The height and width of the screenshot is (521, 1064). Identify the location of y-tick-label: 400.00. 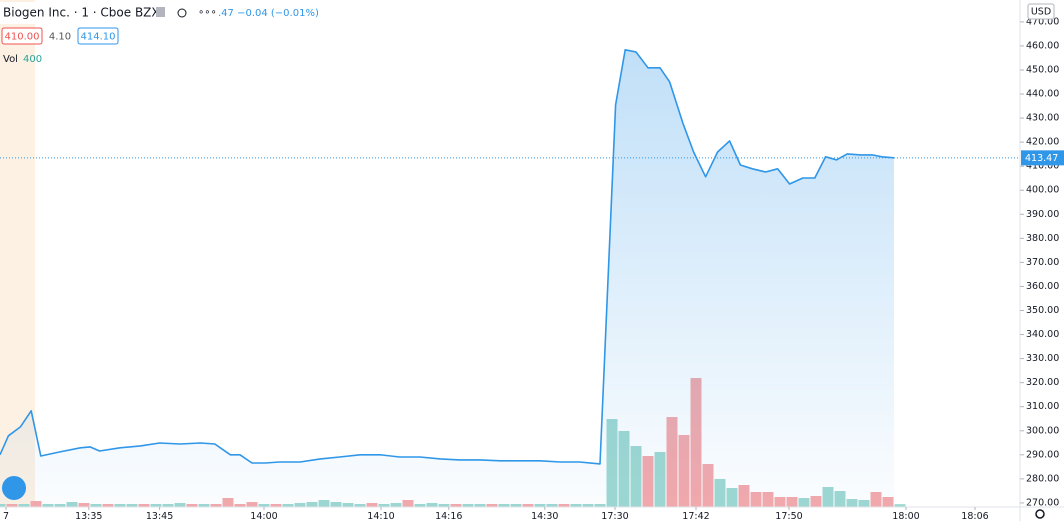
(1042, 190).